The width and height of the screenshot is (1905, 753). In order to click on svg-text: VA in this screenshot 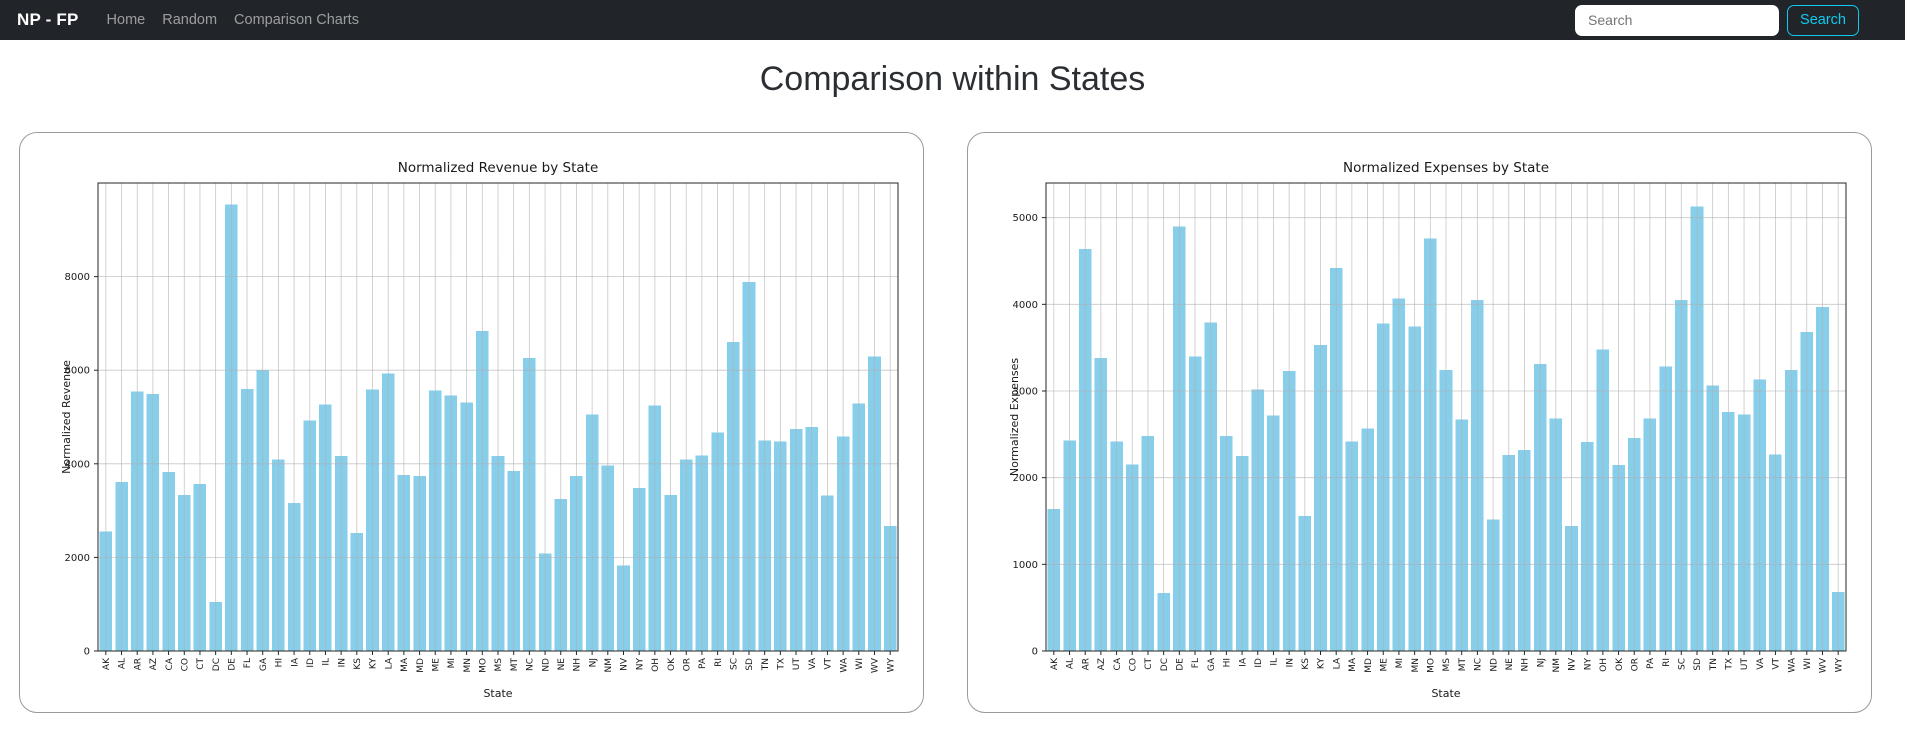, I will do `click(813, 663)`.